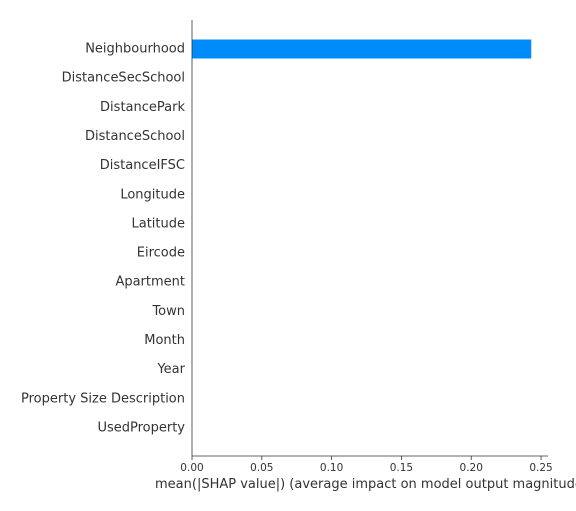 The width and height of the screenshot is (576, 511). What do you see at coordinates (540, 468) in the screenshot?
I see `x-tick-label: 0.25` at bounding box center [540, 468].